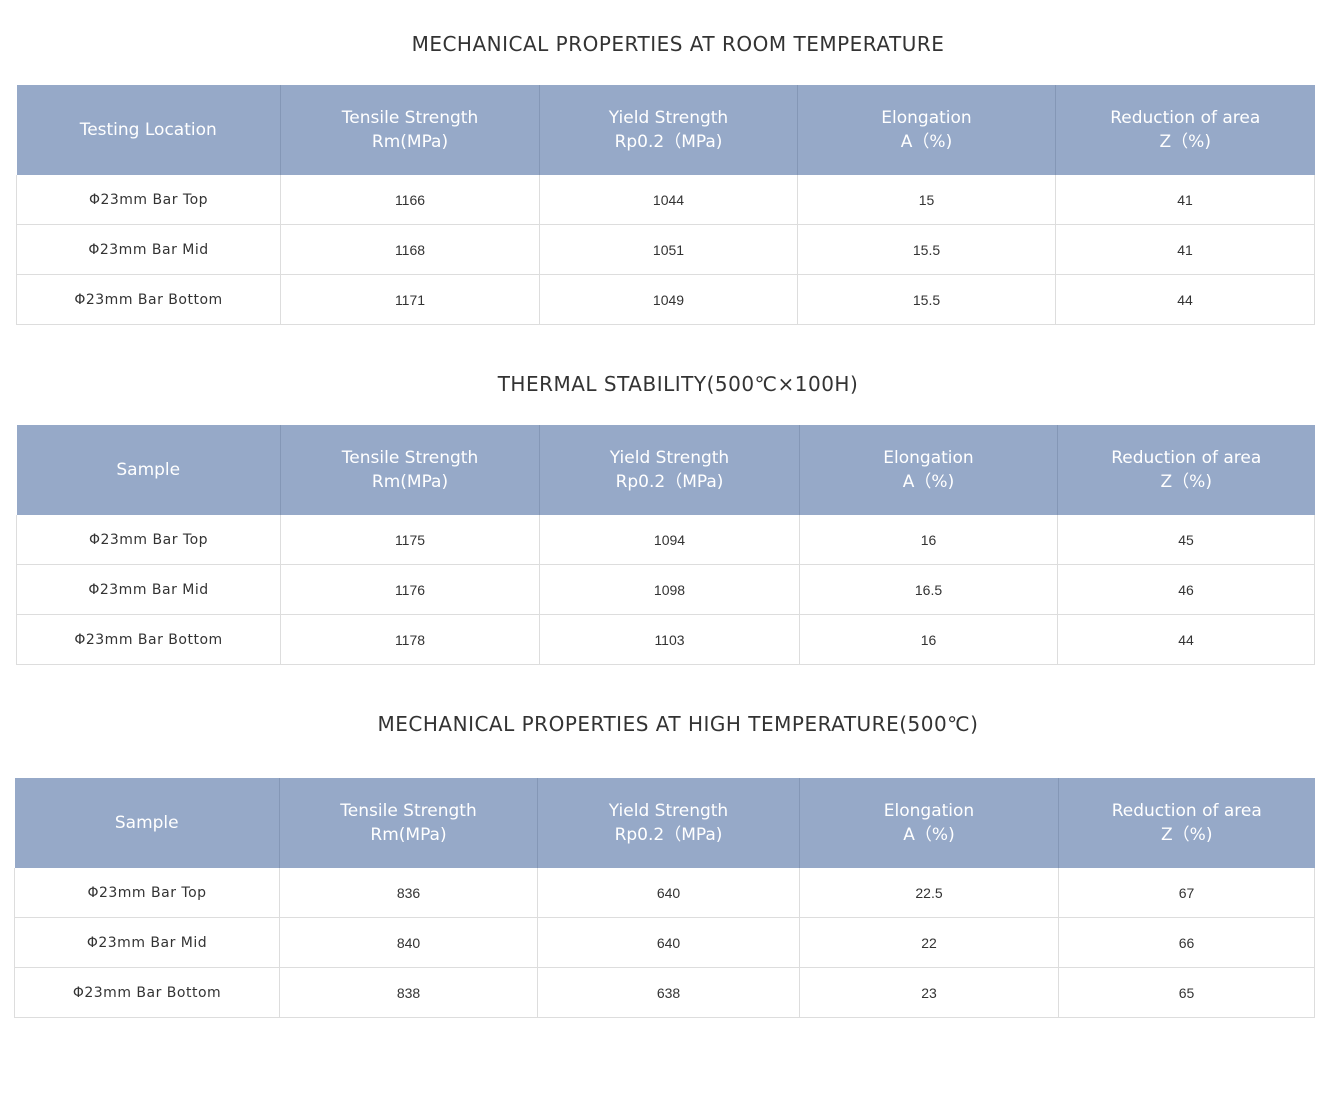 The height and width of the screenshot is (1111, 1332). I want to click on cell-reduction-of-area: 67, so click(1186, 893).